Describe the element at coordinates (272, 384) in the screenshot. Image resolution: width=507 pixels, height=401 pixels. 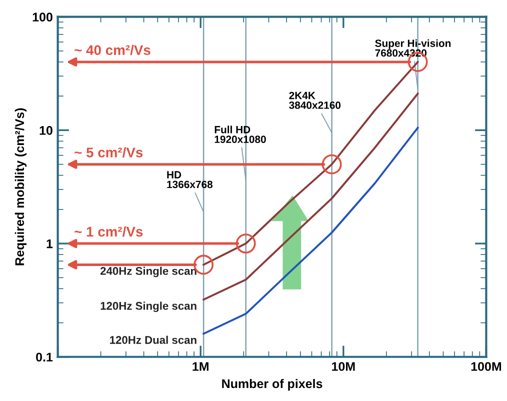
I see `x-axis-title: Number of pixels` at that location.